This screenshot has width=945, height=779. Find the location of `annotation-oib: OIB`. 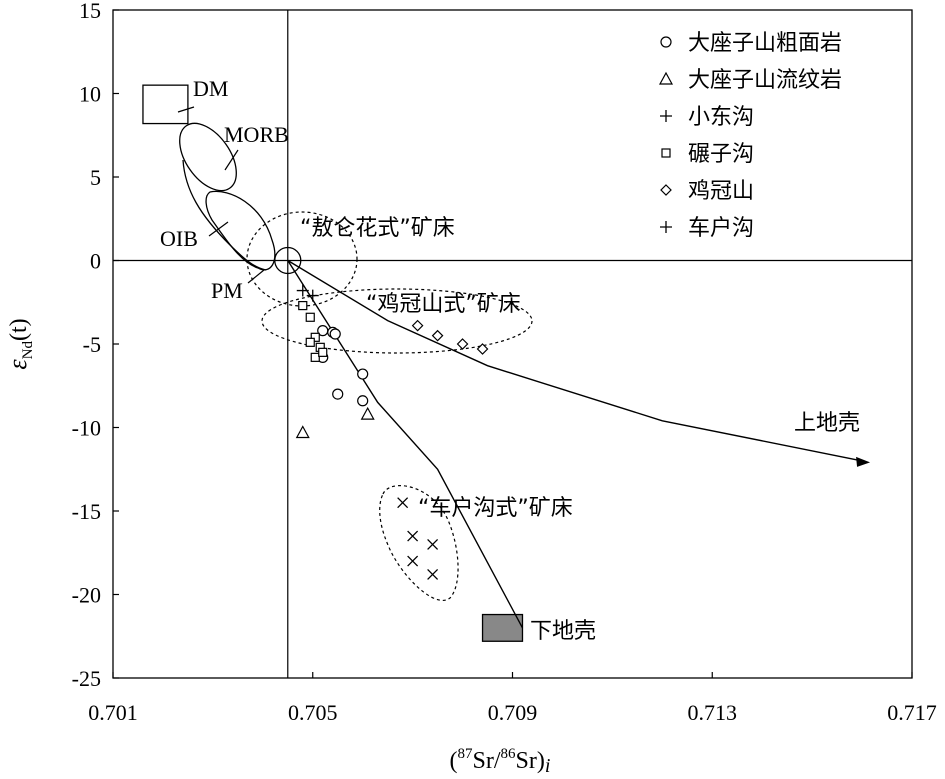

annotation-oib: OIB is located at coordinates (179, 238).